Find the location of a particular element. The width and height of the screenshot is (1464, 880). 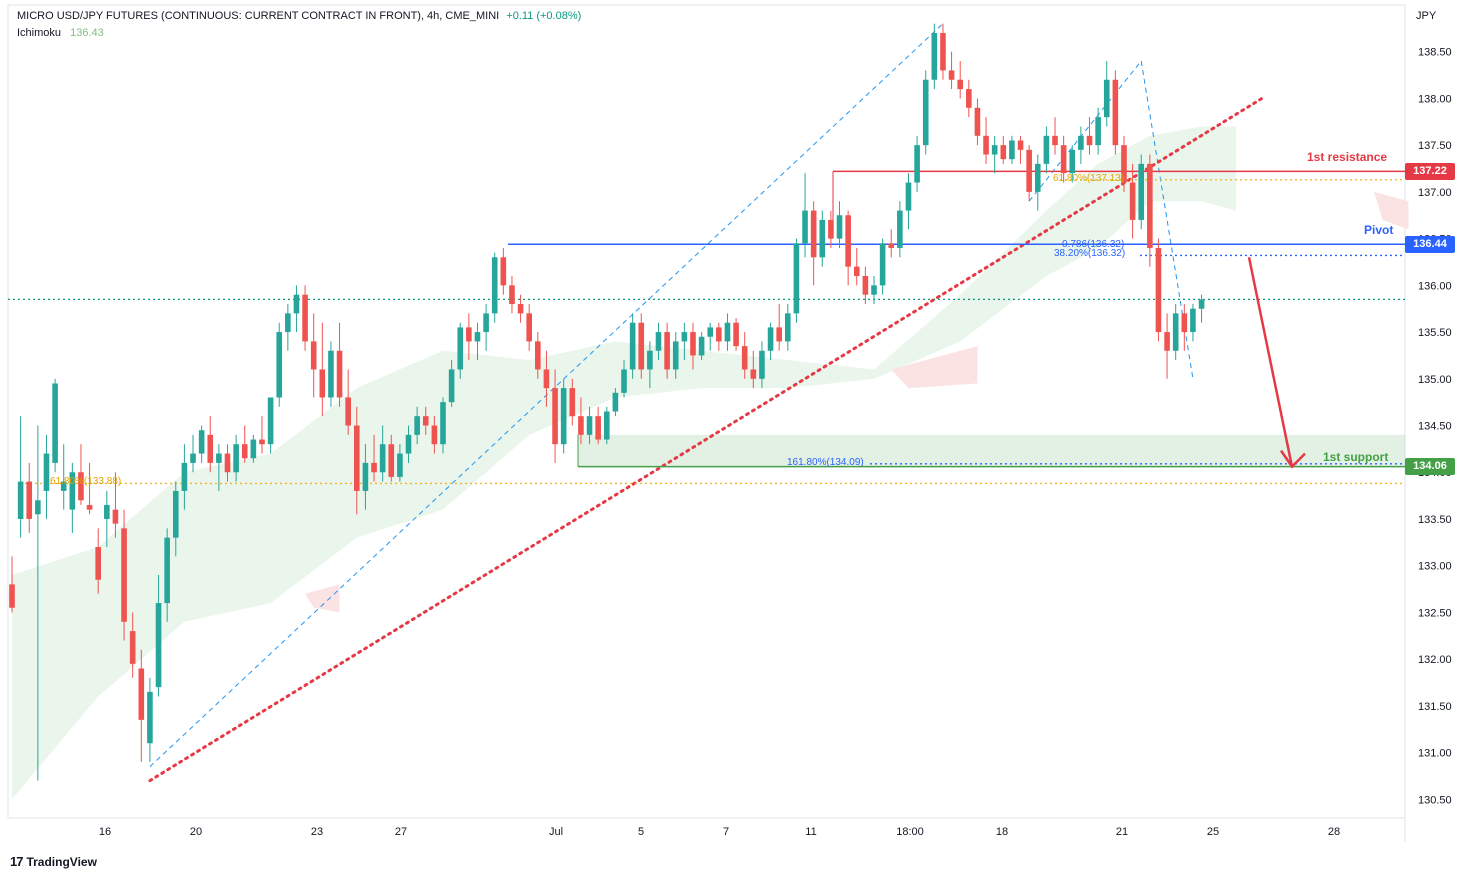

y-tick-label: 138.00 is located at coordinates (1435, 99).